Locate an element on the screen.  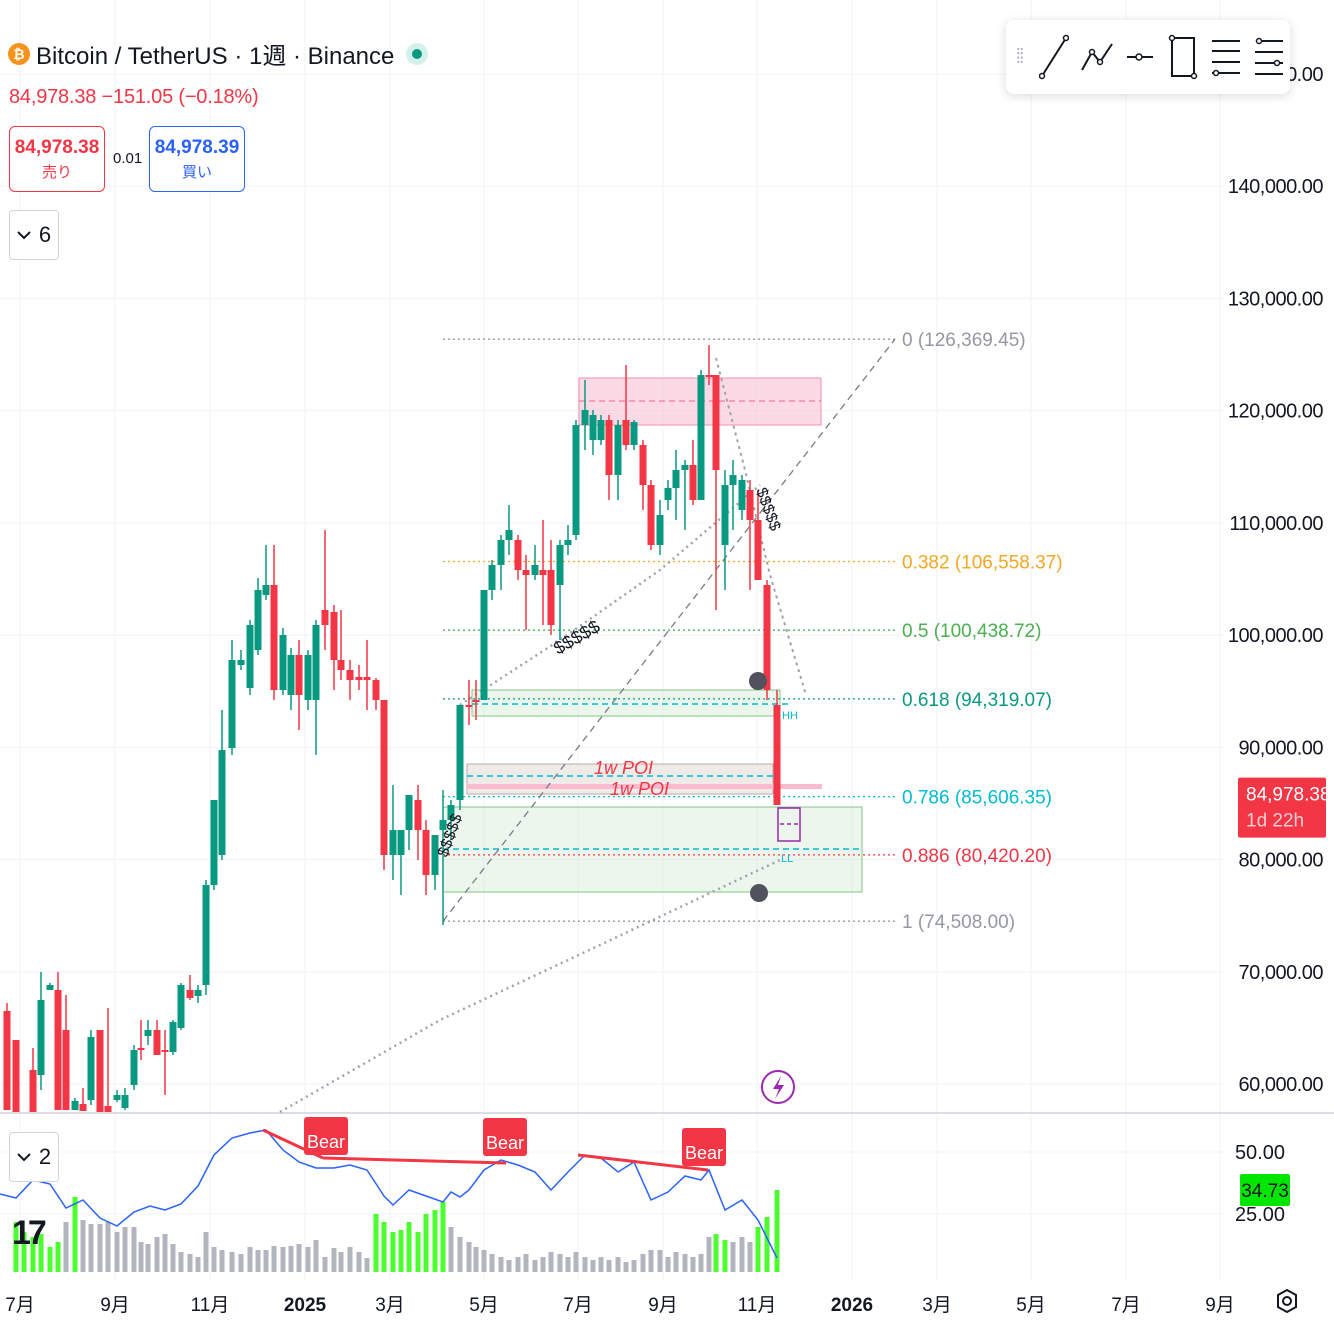
time-axis-label: 7月 is located at coordinates (1126, 1305).